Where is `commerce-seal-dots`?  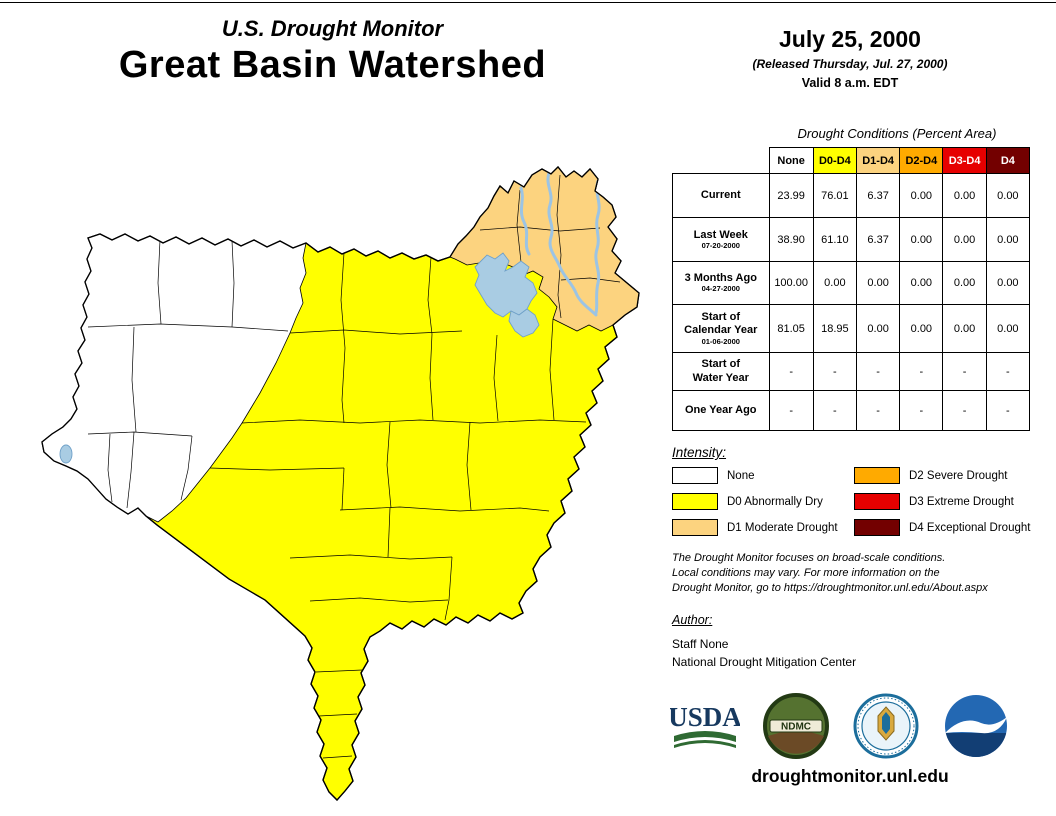 commerce-seal-dots is located at coordinates (886, 726).